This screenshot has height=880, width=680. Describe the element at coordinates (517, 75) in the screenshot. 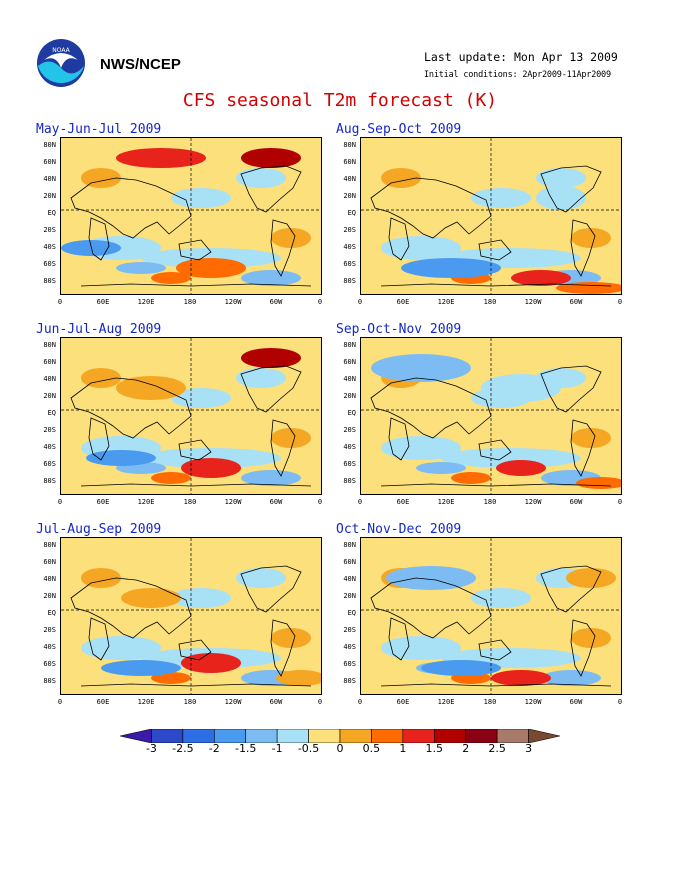

I see `initial-conditions: Initial conditions: 2Apr2009-11Apr2009` at that location.